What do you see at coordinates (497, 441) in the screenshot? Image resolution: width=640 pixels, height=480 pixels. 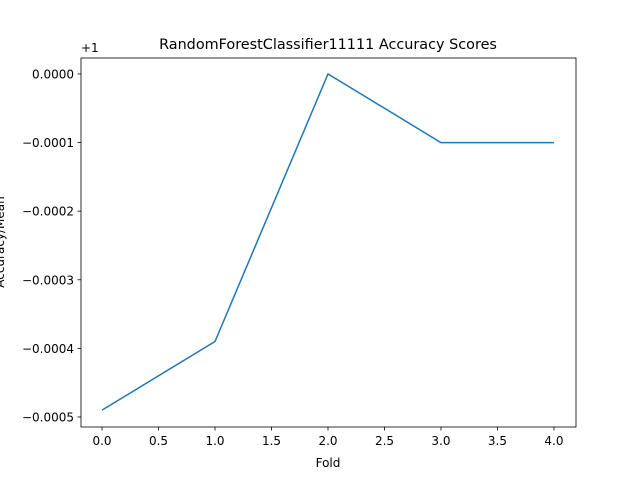 I see `x-tick-label: 3.5` at bounding box center [497, 441].